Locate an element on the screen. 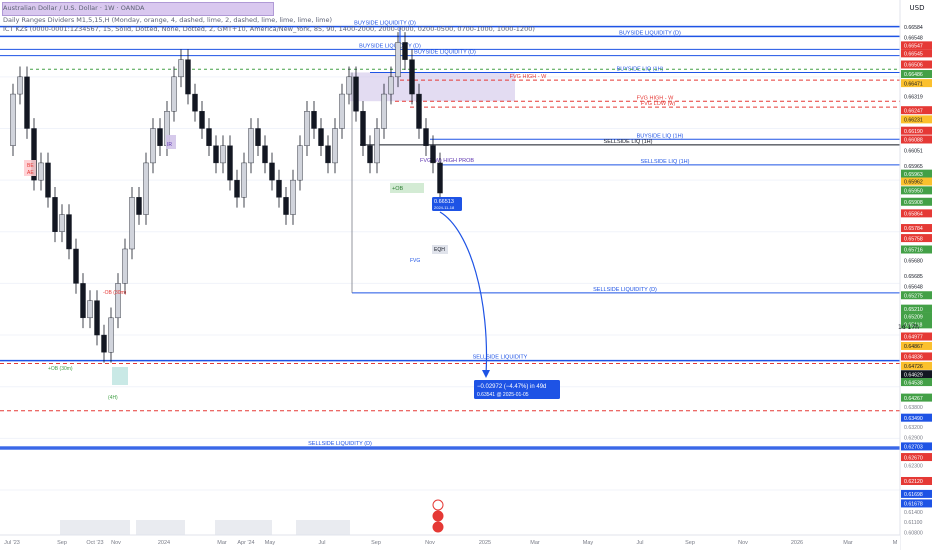 The image size is (932, 550). be-label: BE is located at coordinates (30, 166).